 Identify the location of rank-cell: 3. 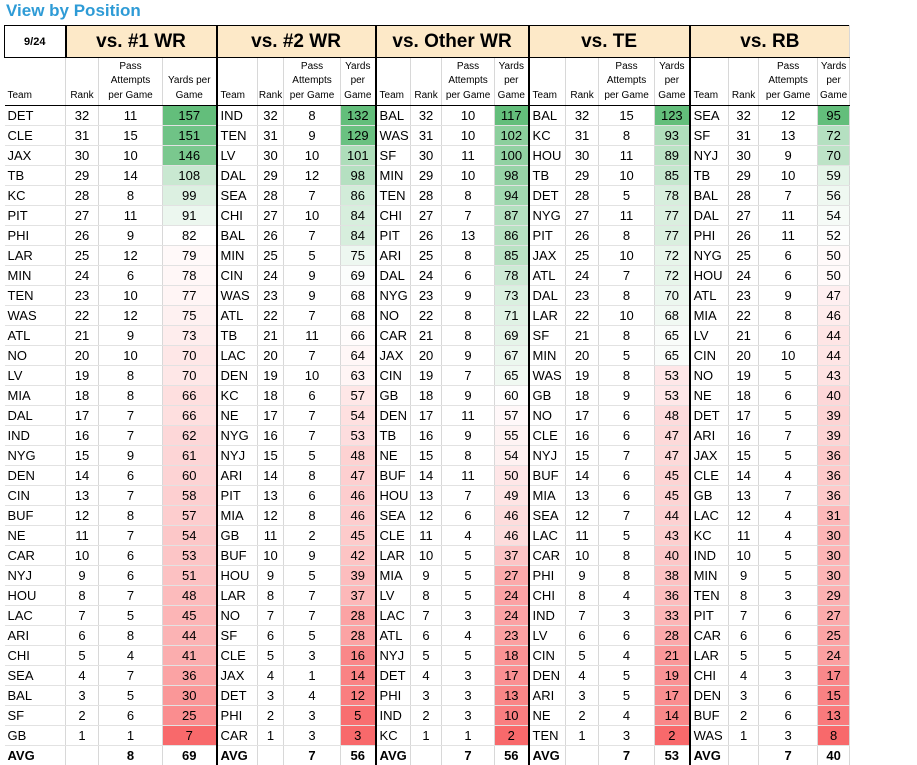
(744, 696).